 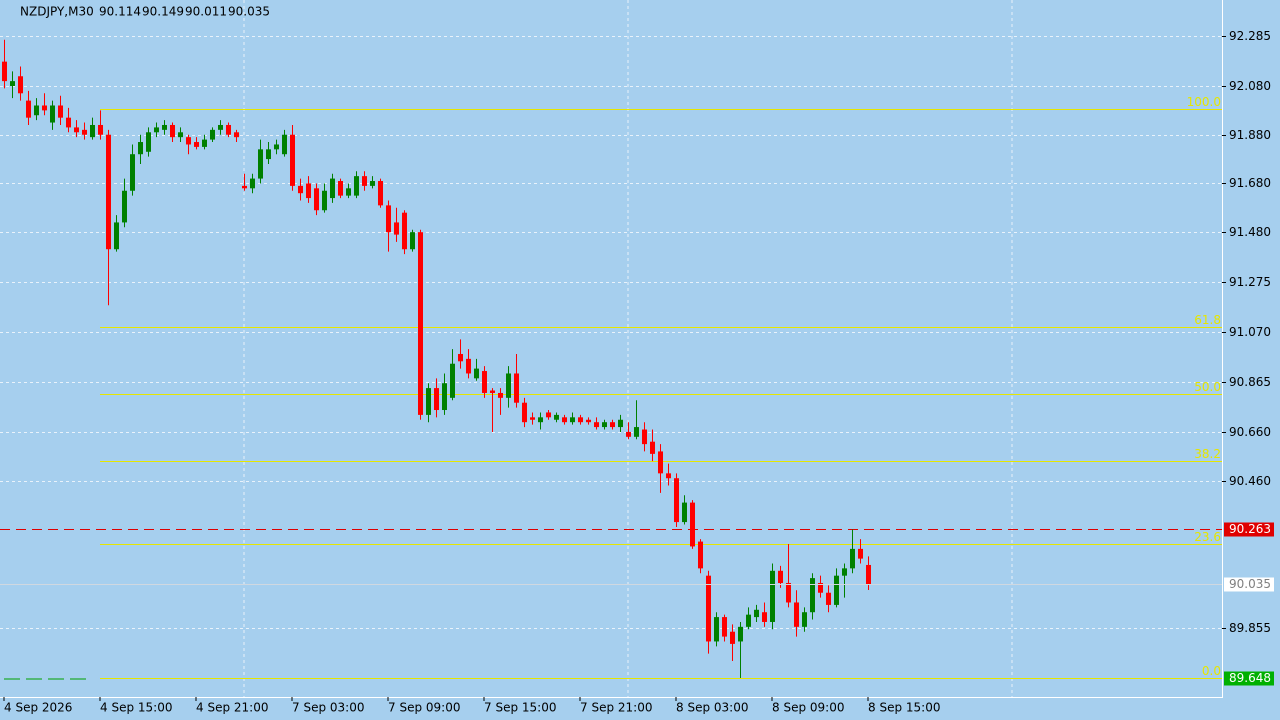 I want to click on y-tick-label: 91.680, so click(x=1250, y=183).